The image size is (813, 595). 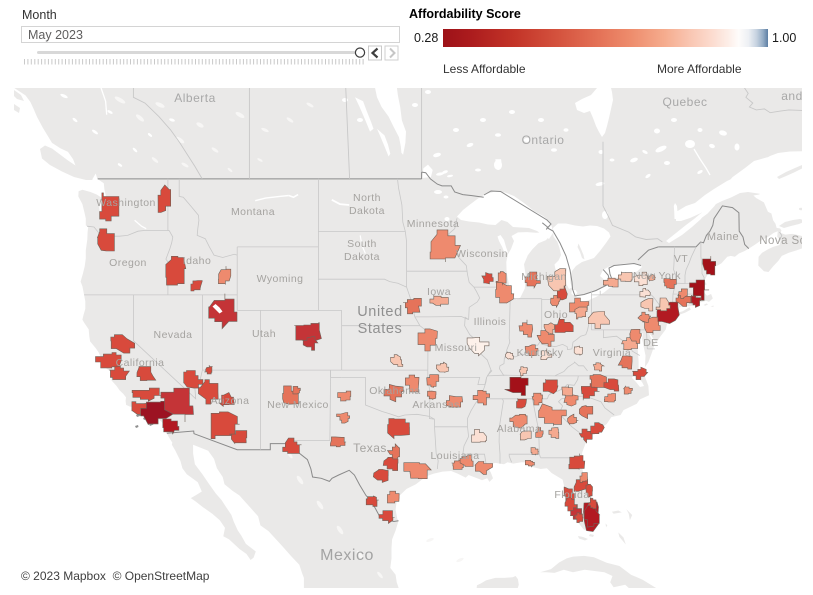 I want to click on svg-text: California, so click(x=140, y=363).